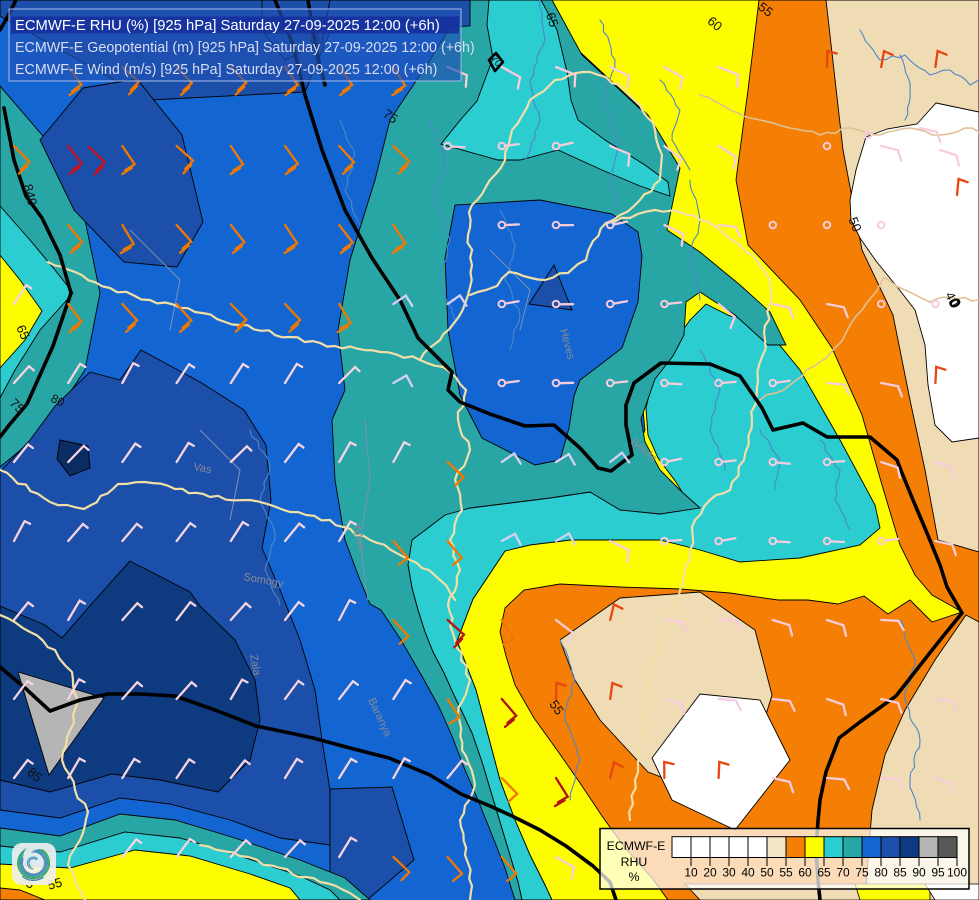  Describe the element at coordinates (805, 873) in the screenshot. I see `svg-text: 60` at that location.